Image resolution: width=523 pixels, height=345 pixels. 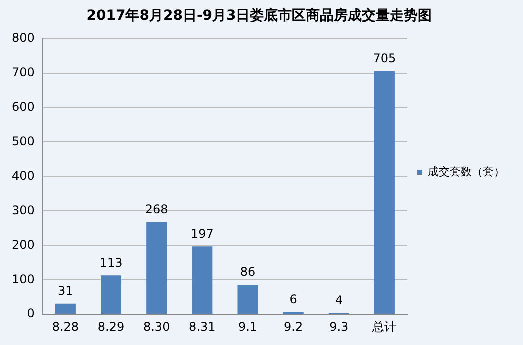 What do you see at coordinates (23, 245) in the screenshot?
I see `y-tick-label: 200` at bounding box center [23, 245].